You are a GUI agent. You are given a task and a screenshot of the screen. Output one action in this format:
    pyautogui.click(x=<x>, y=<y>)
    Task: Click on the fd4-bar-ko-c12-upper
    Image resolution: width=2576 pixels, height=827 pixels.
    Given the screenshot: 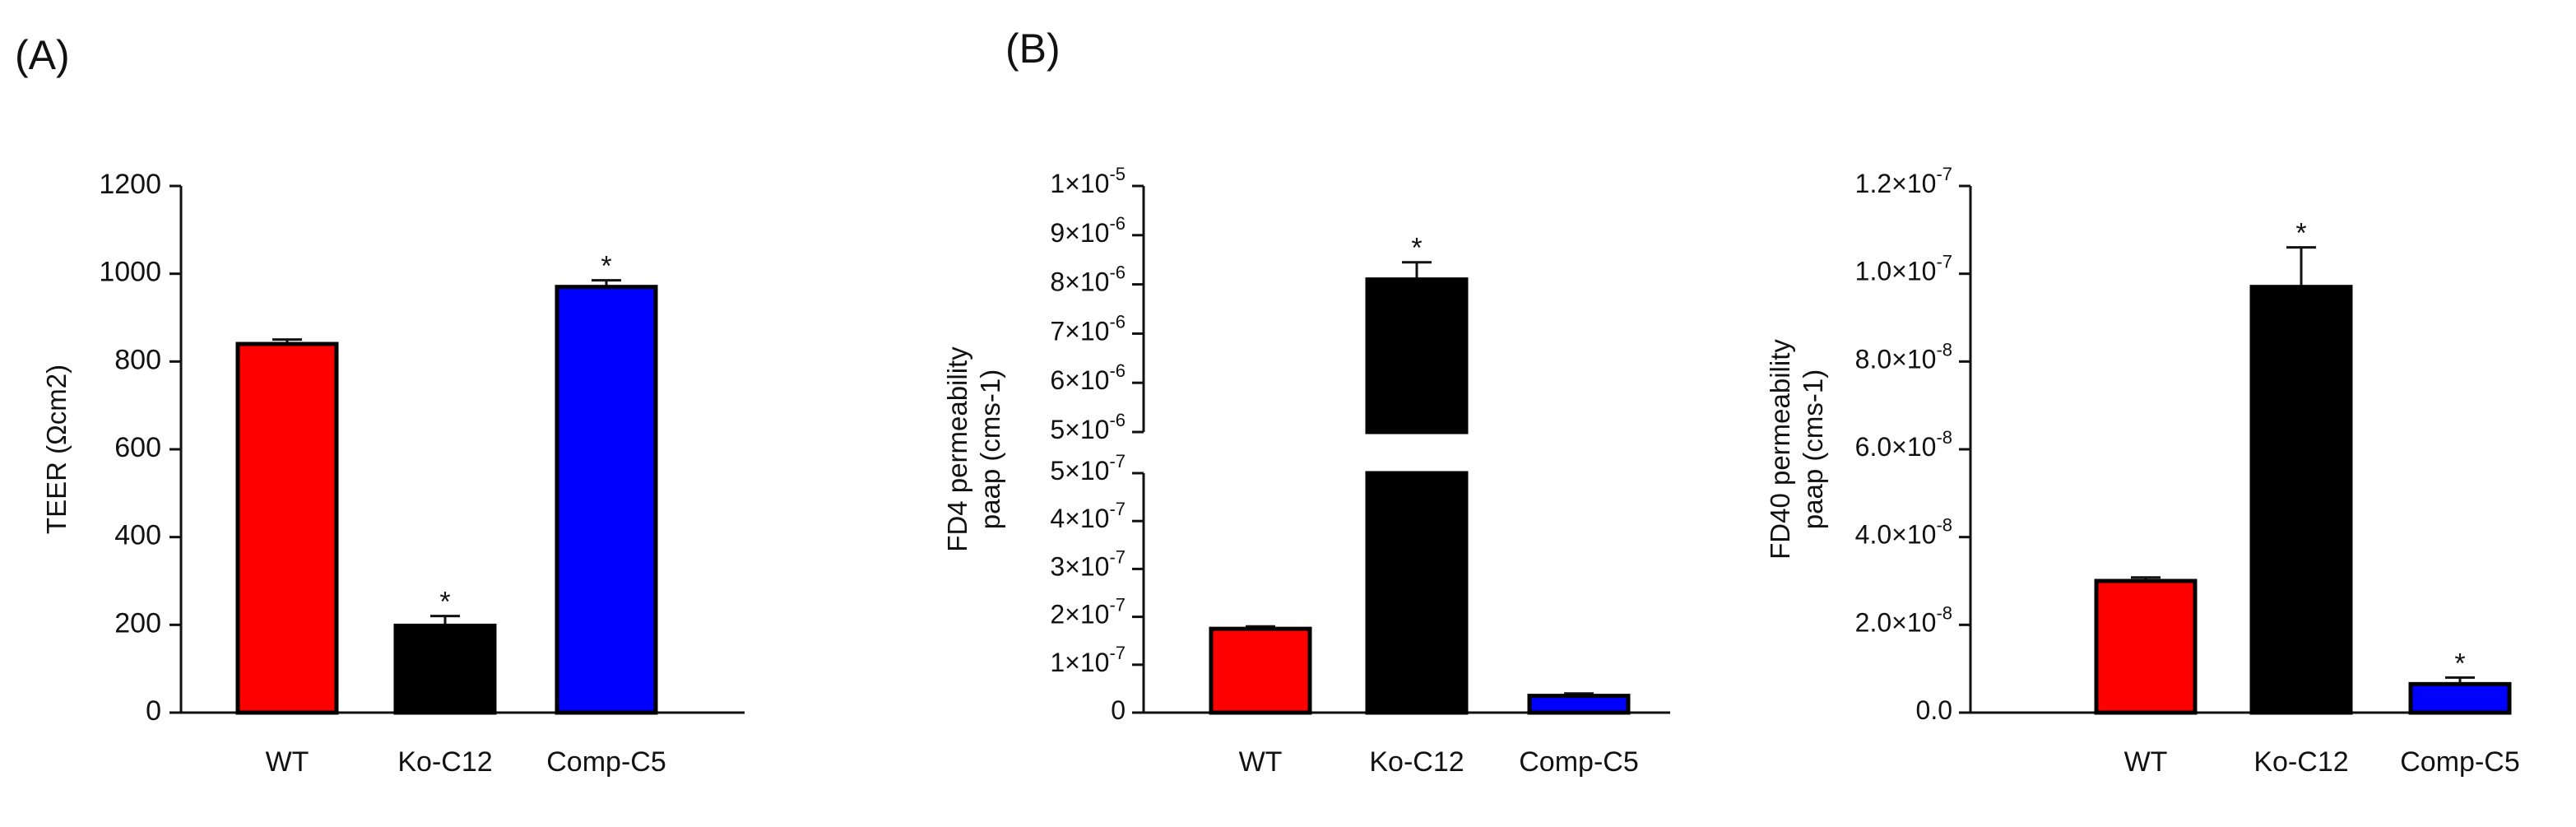 What is the action you would take?
    pyautogui.click(x=1417, y=355)
    